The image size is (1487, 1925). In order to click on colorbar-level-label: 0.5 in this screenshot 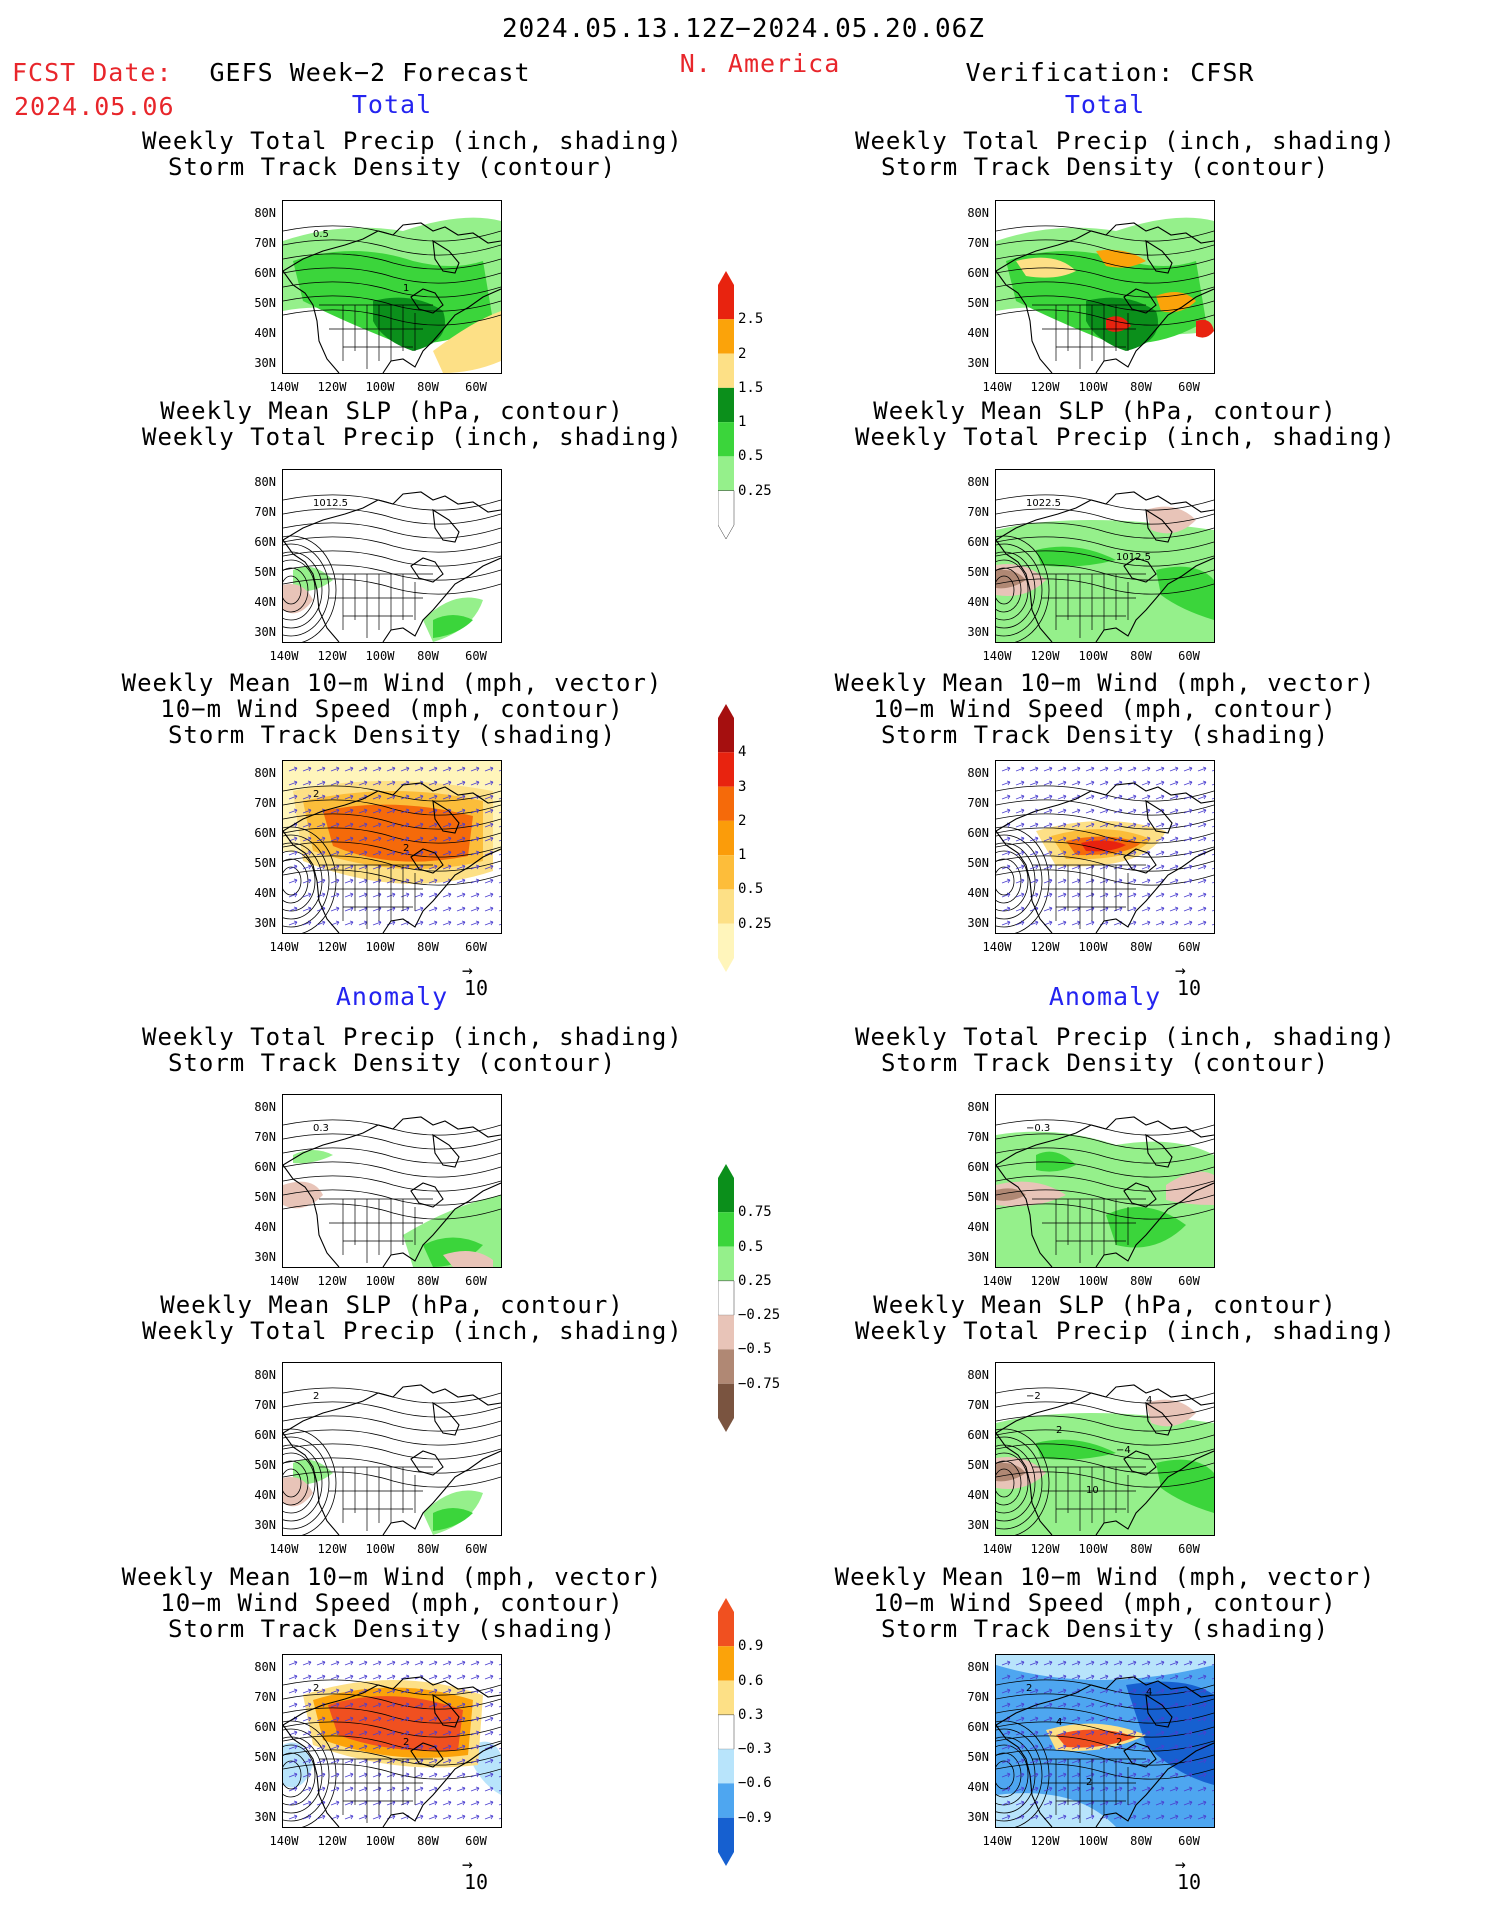, I will do `click(751, 1246)`.